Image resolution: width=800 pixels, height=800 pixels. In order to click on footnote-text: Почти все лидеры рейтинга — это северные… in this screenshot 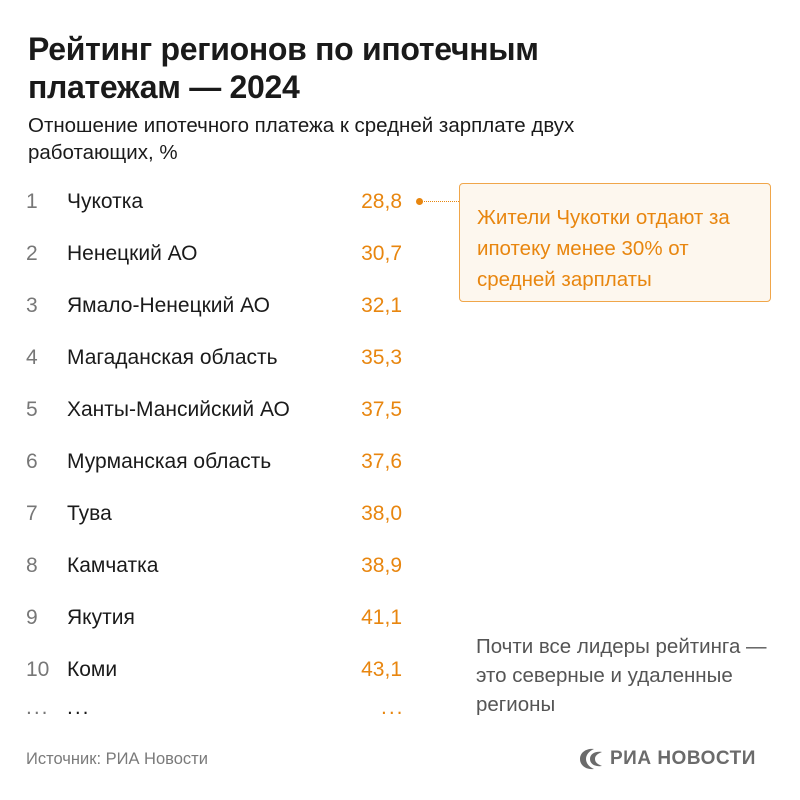, I will do `click(621, 675)`.